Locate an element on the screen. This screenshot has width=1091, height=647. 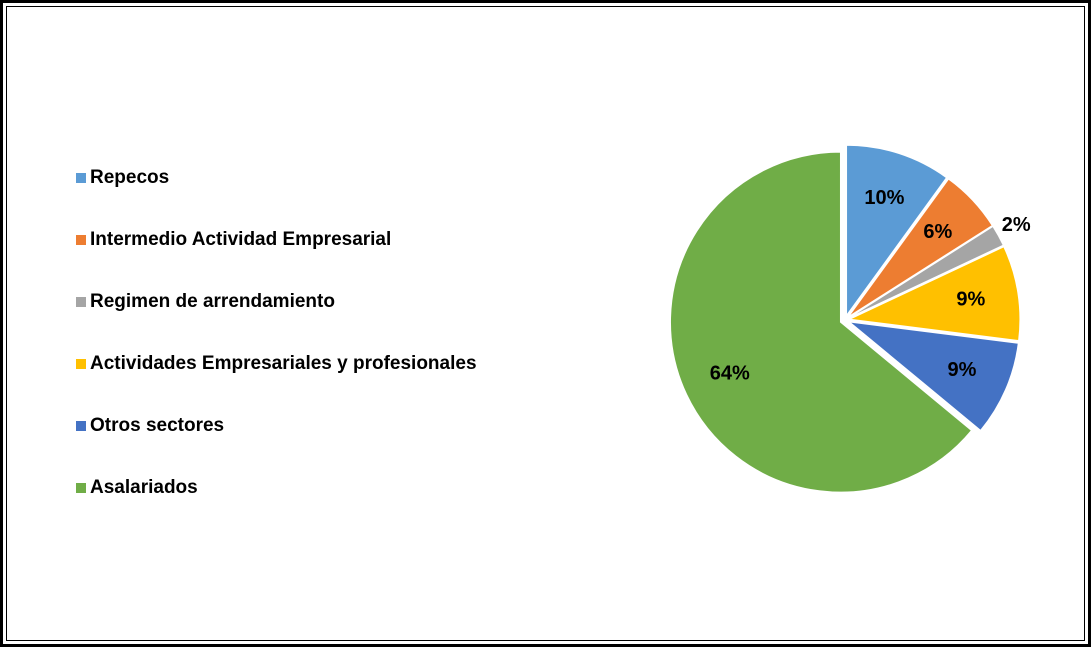
data-label: 2% is located at coordinates (1016, 225).